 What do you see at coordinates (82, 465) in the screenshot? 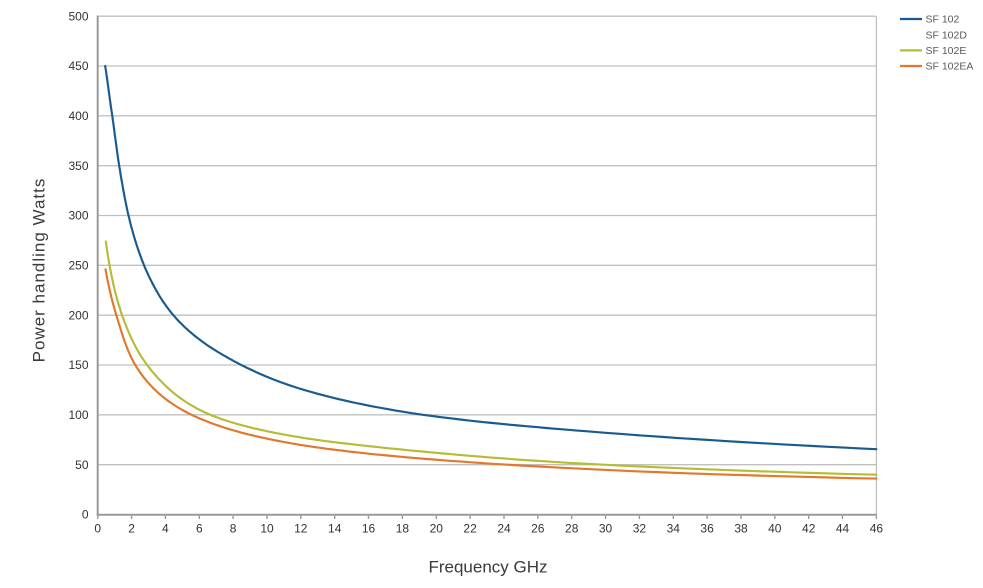
I see `svg-text: 50` at bounding box center [82, 465].